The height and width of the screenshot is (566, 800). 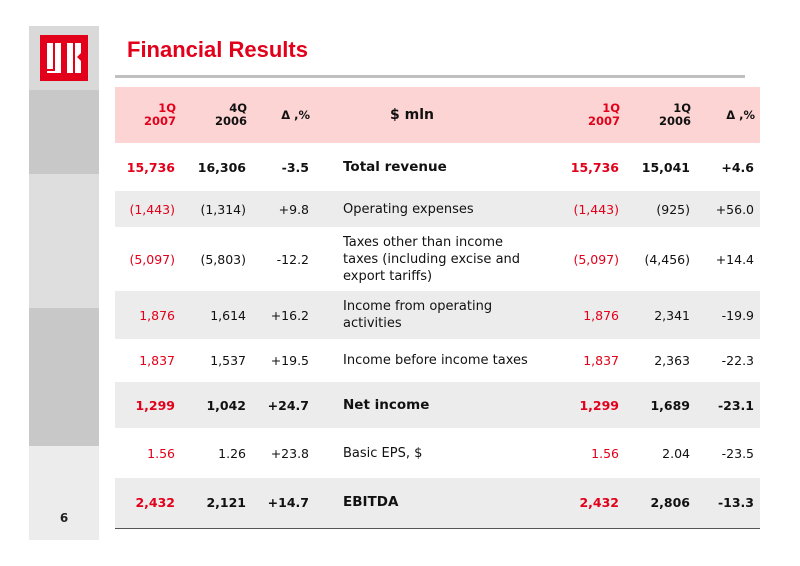 What do you see at coordinates (221, 167) in the screenshot?
I see `cell-4q-2006: 16,306` at bounding box center [221, 167].